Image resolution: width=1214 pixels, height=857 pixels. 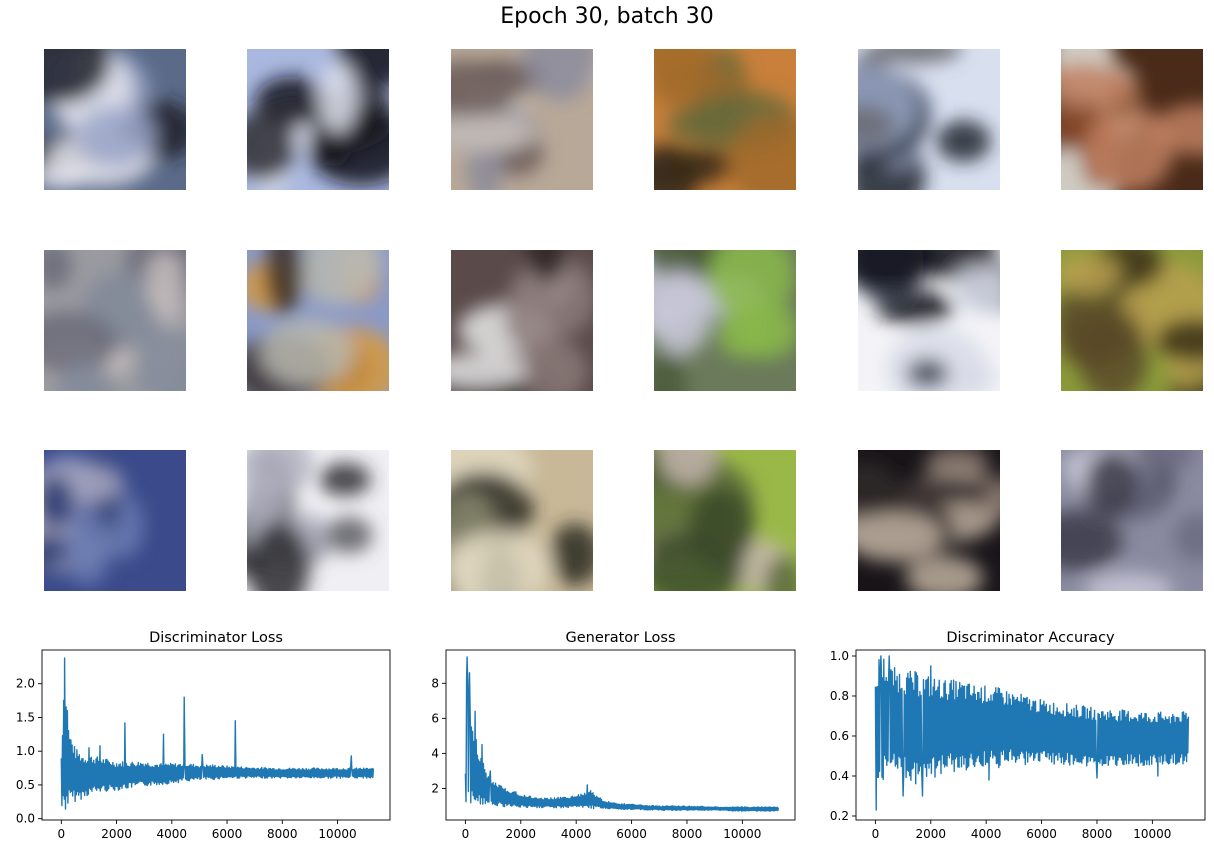 I want to click on y-tick-label: 0.6, so click(x=839, y=736).